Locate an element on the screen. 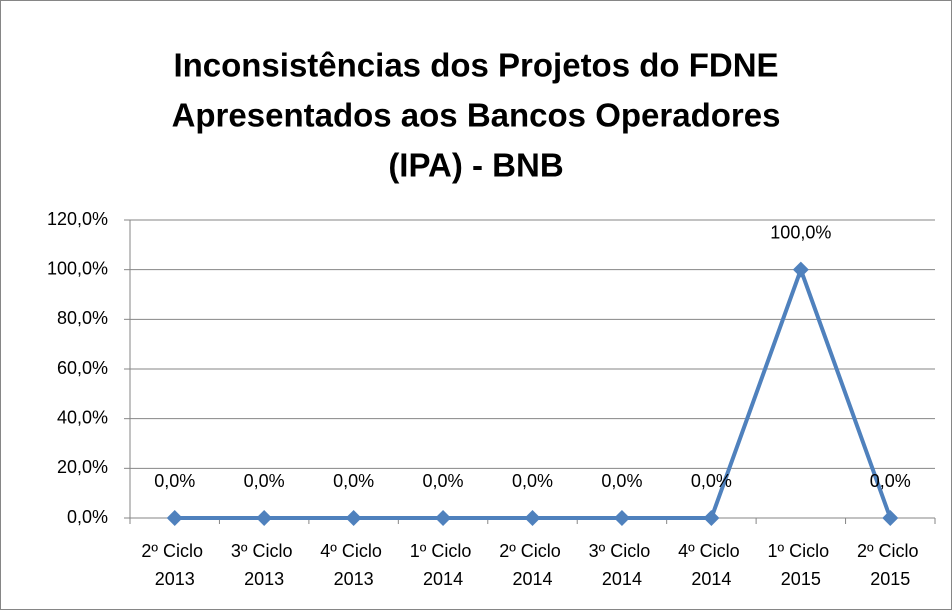  x-tick-label: 2º Ciclo 2015 is located at coordinates (890, 565).